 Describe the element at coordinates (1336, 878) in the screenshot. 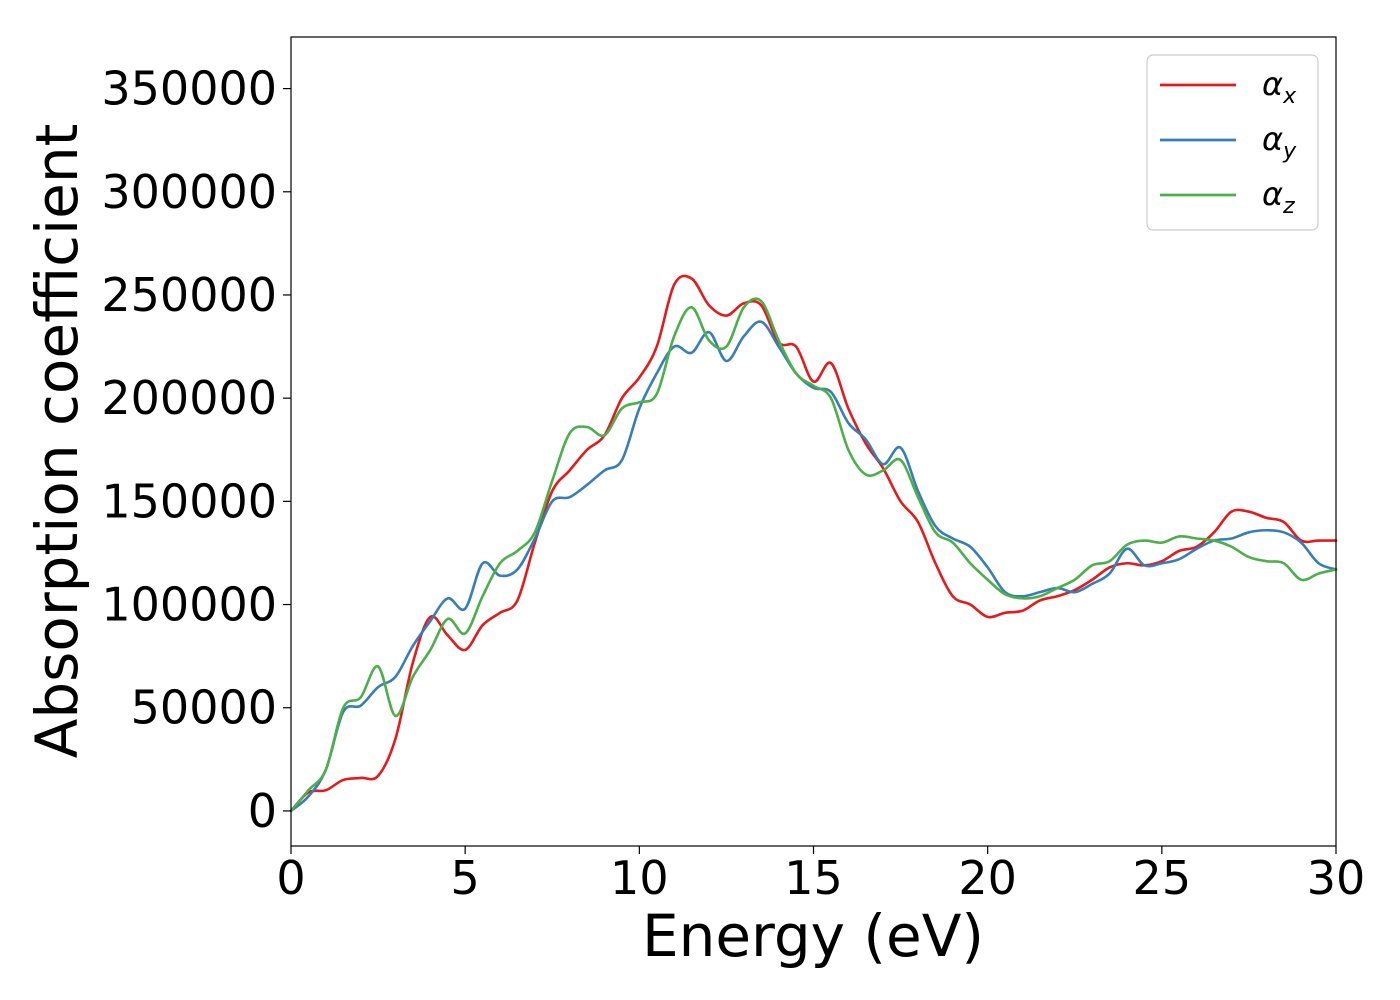

I see `x-tick-label: 30` at that location.